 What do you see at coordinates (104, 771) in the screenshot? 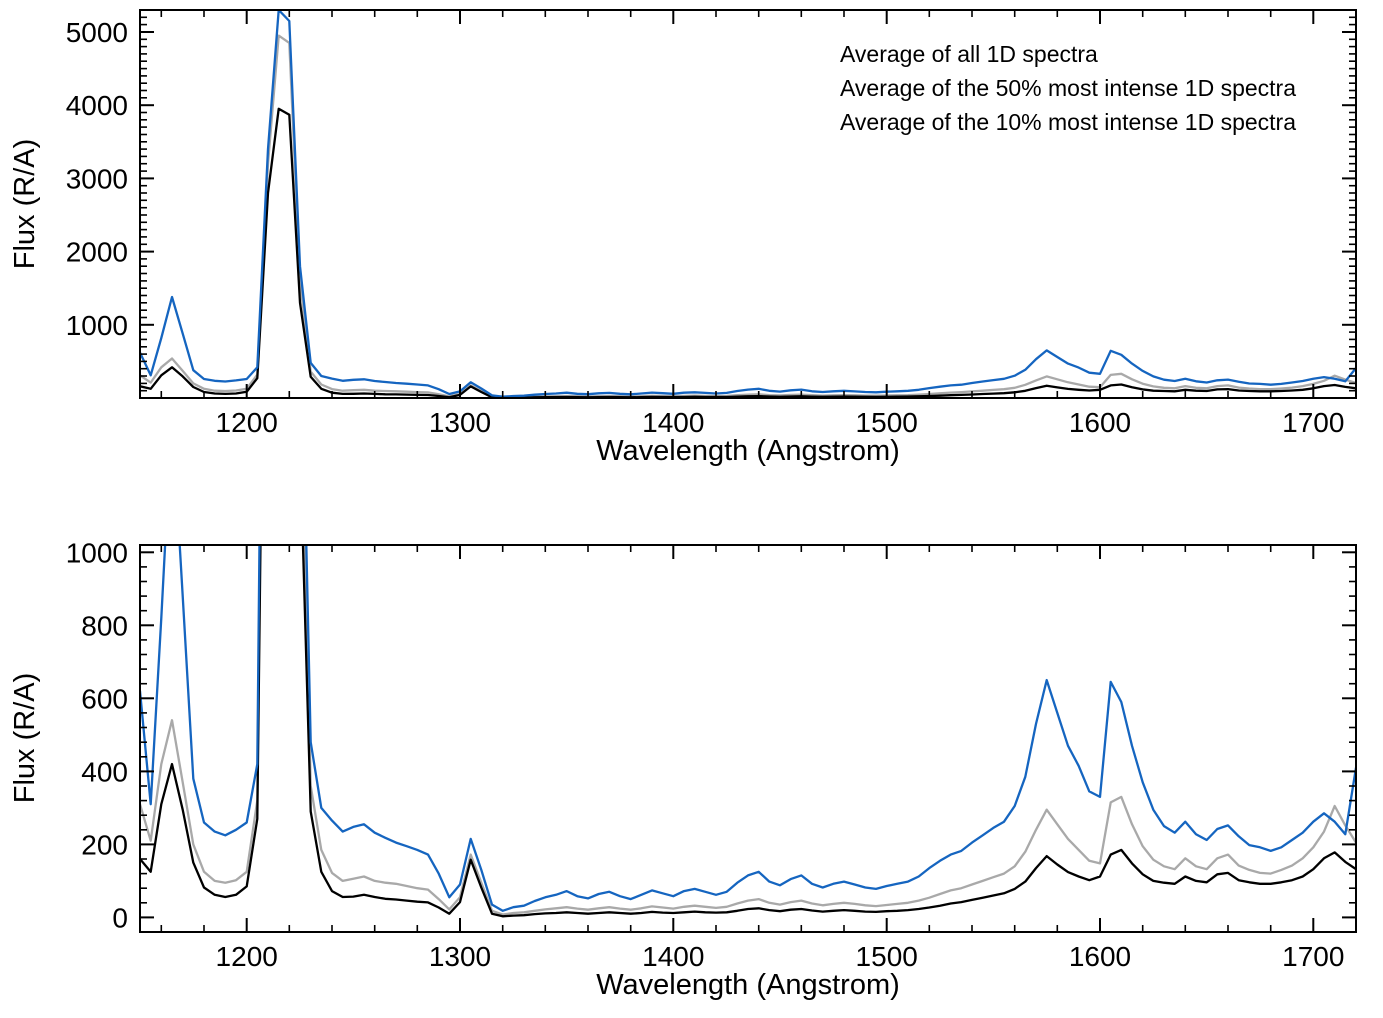
I see `y-tick-label: 400` at bounding box center [104, 771].